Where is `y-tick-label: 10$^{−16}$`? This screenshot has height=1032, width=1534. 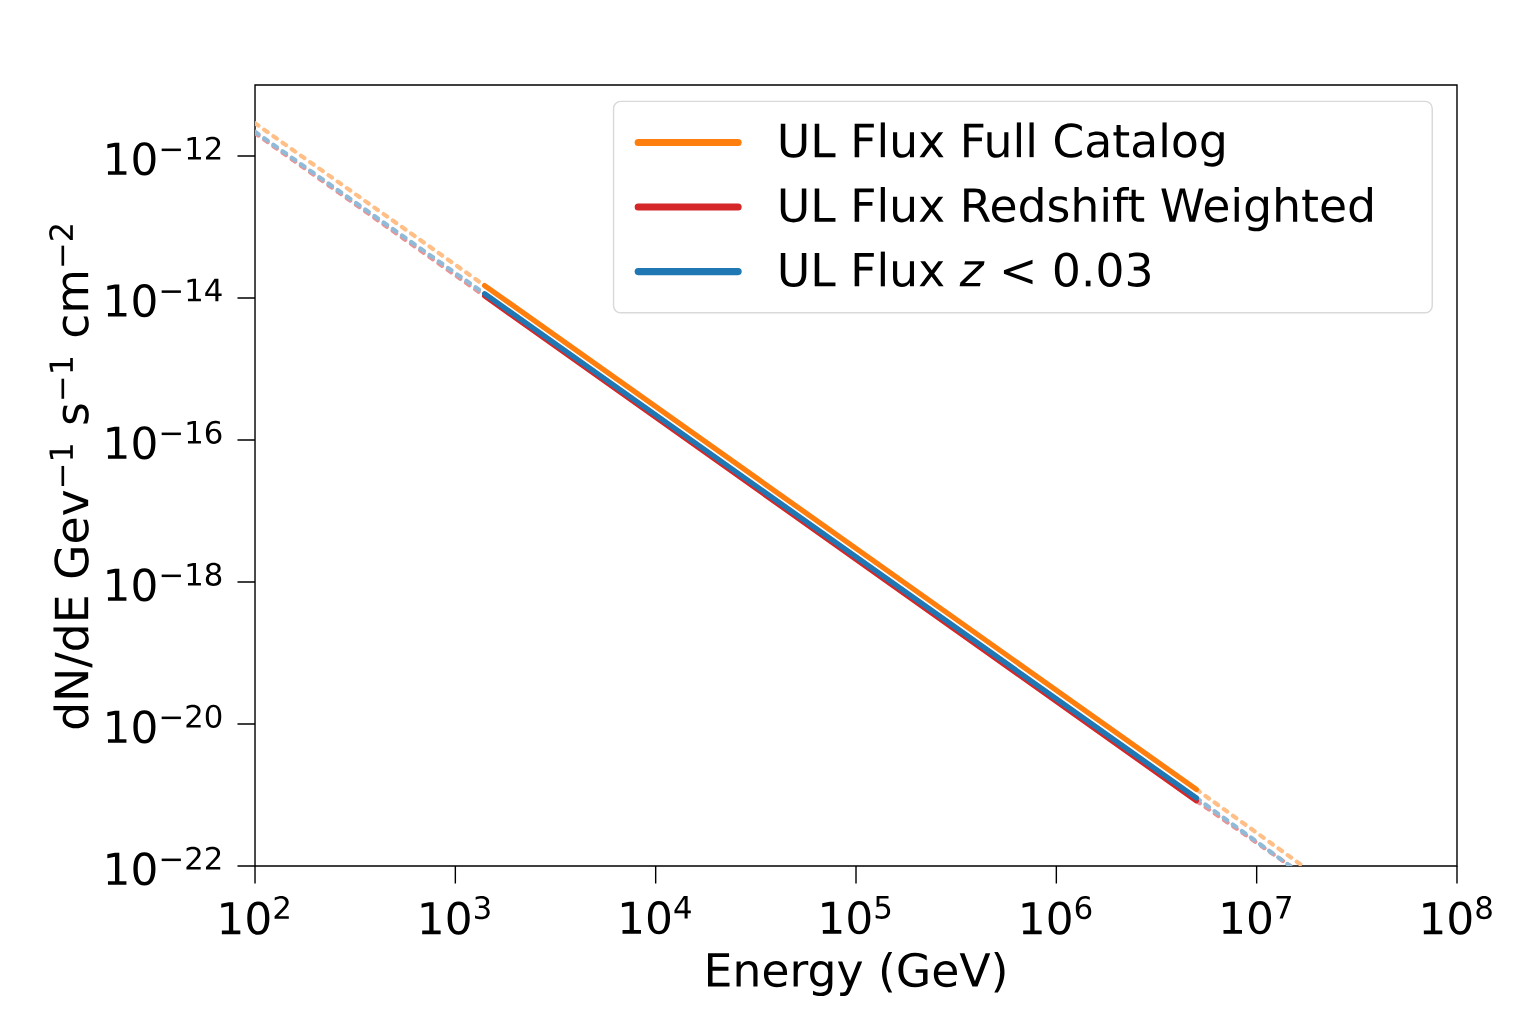
y-tick-label: 10$^{−16}$ is located at coordinates (164, 440).